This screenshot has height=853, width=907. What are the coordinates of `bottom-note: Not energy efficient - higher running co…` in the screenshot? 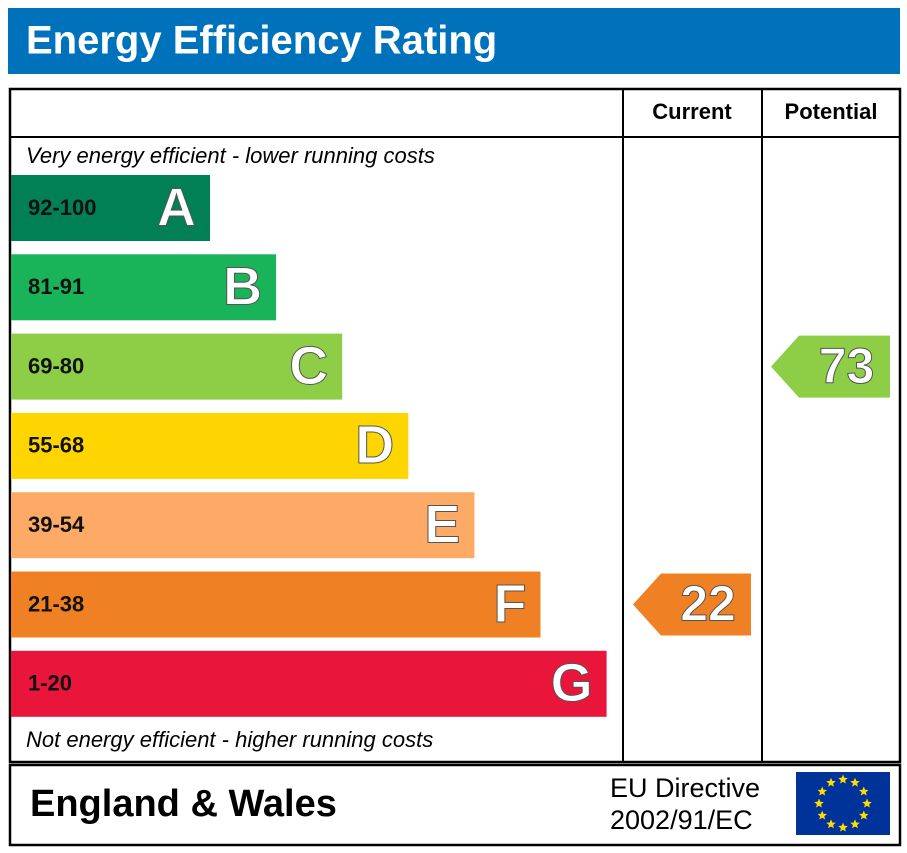 It's located at (229, 739).